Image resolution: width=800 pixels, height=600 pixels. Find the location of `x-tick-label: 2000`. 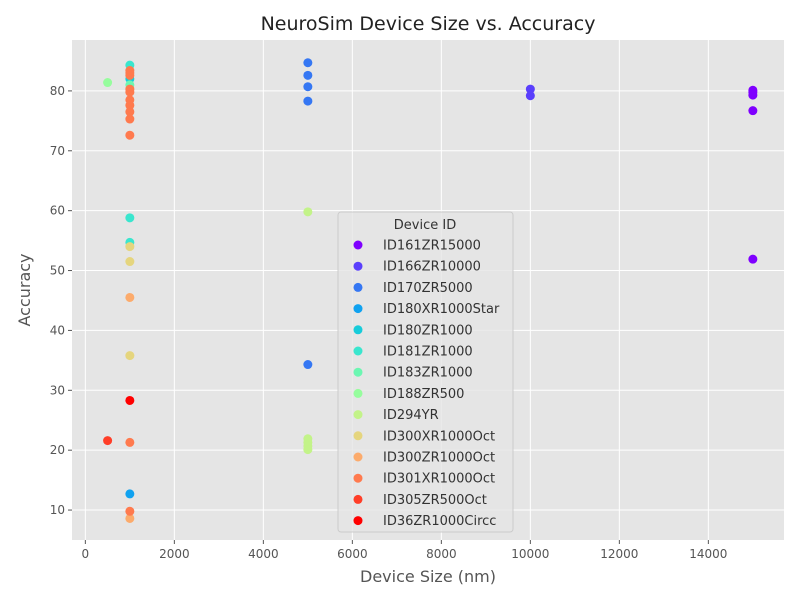

x-tick-label: 2000 is located at coordinates (174, 554).